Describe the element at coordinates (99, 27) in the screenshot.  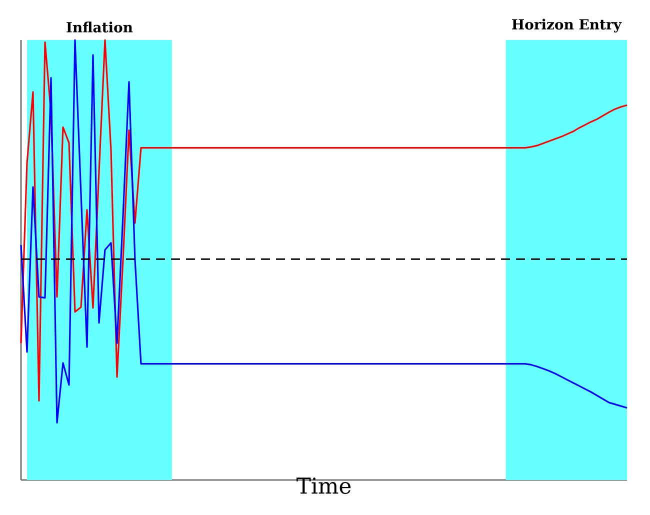
I see `text: Inflation` at that location.